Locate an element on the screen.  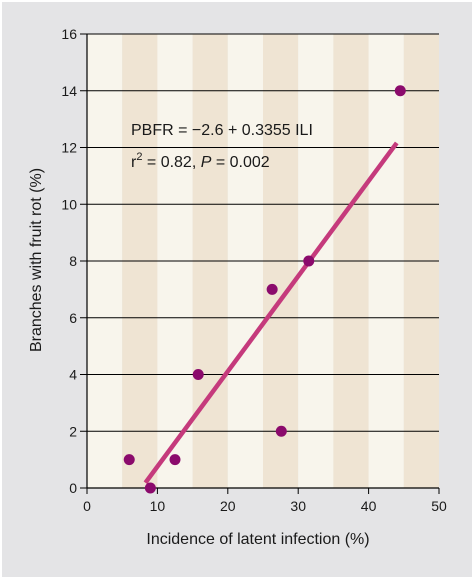
y-tick-label: 8 is located at coordinates (73, 261).